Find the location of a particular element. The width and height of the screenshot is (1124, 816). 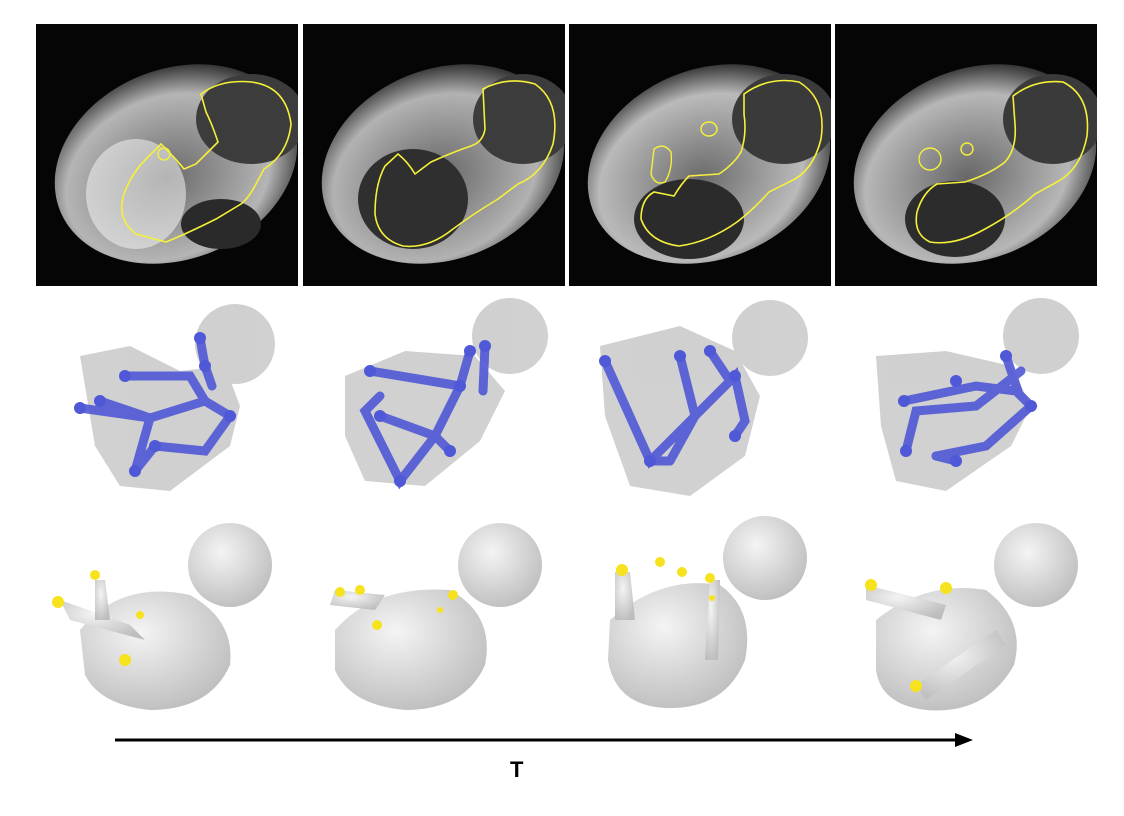

time-axis-arrow is located at coordinates (544, 740).